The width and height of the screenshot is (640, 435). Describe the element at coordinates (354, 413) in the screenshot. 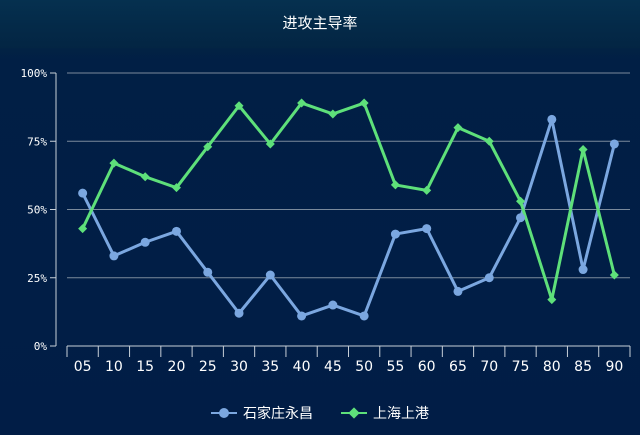

I see `diamond-marker-icon` at that location.